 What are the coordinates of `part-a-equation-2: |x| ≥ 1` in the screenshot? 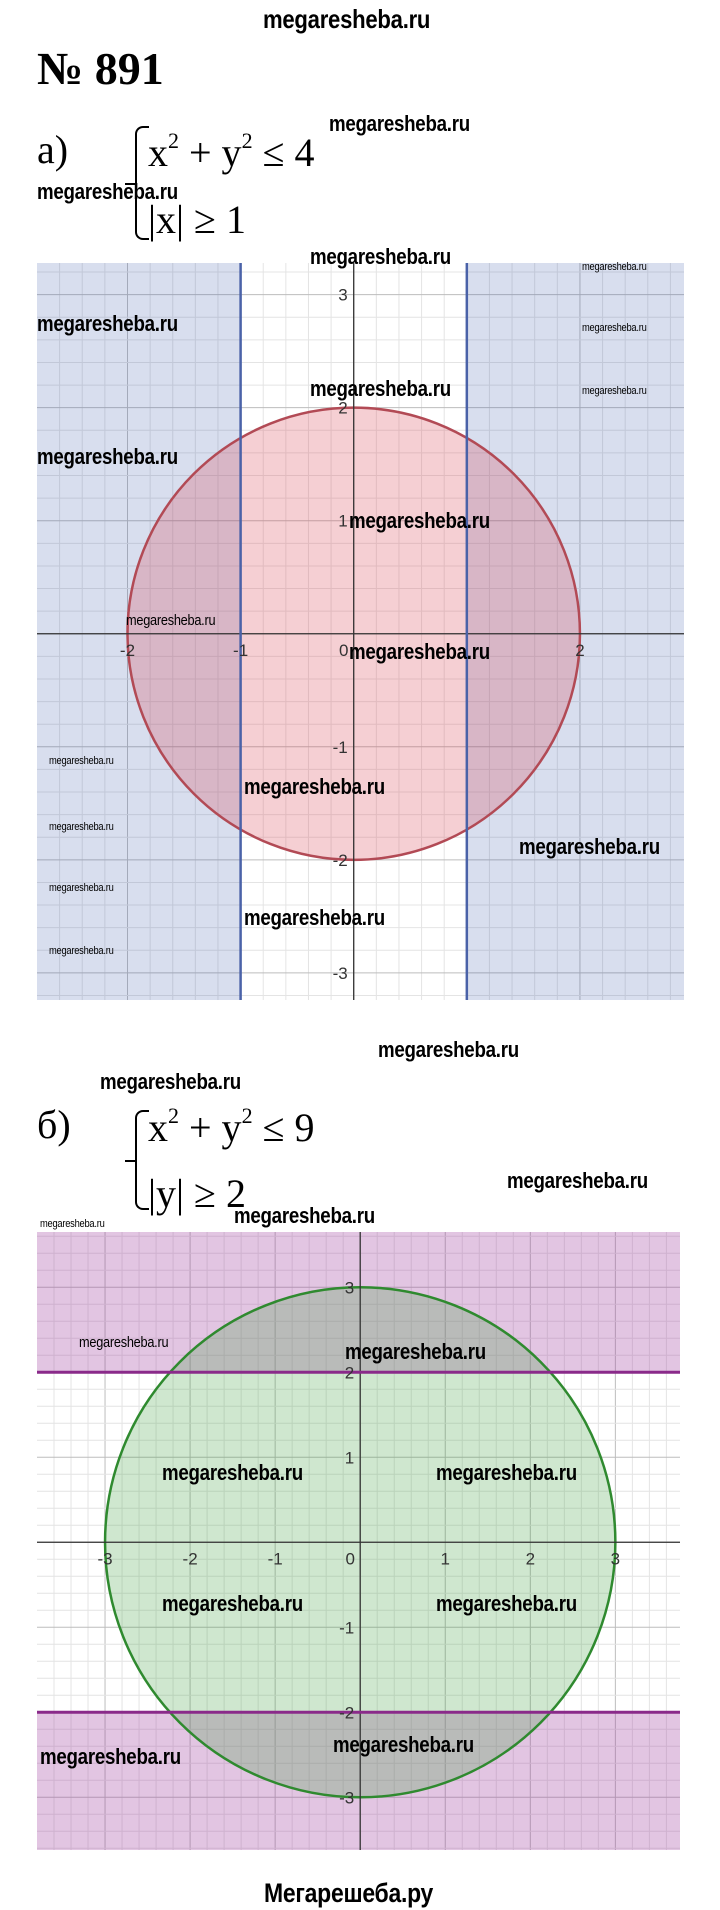 It's located at (197, 219).